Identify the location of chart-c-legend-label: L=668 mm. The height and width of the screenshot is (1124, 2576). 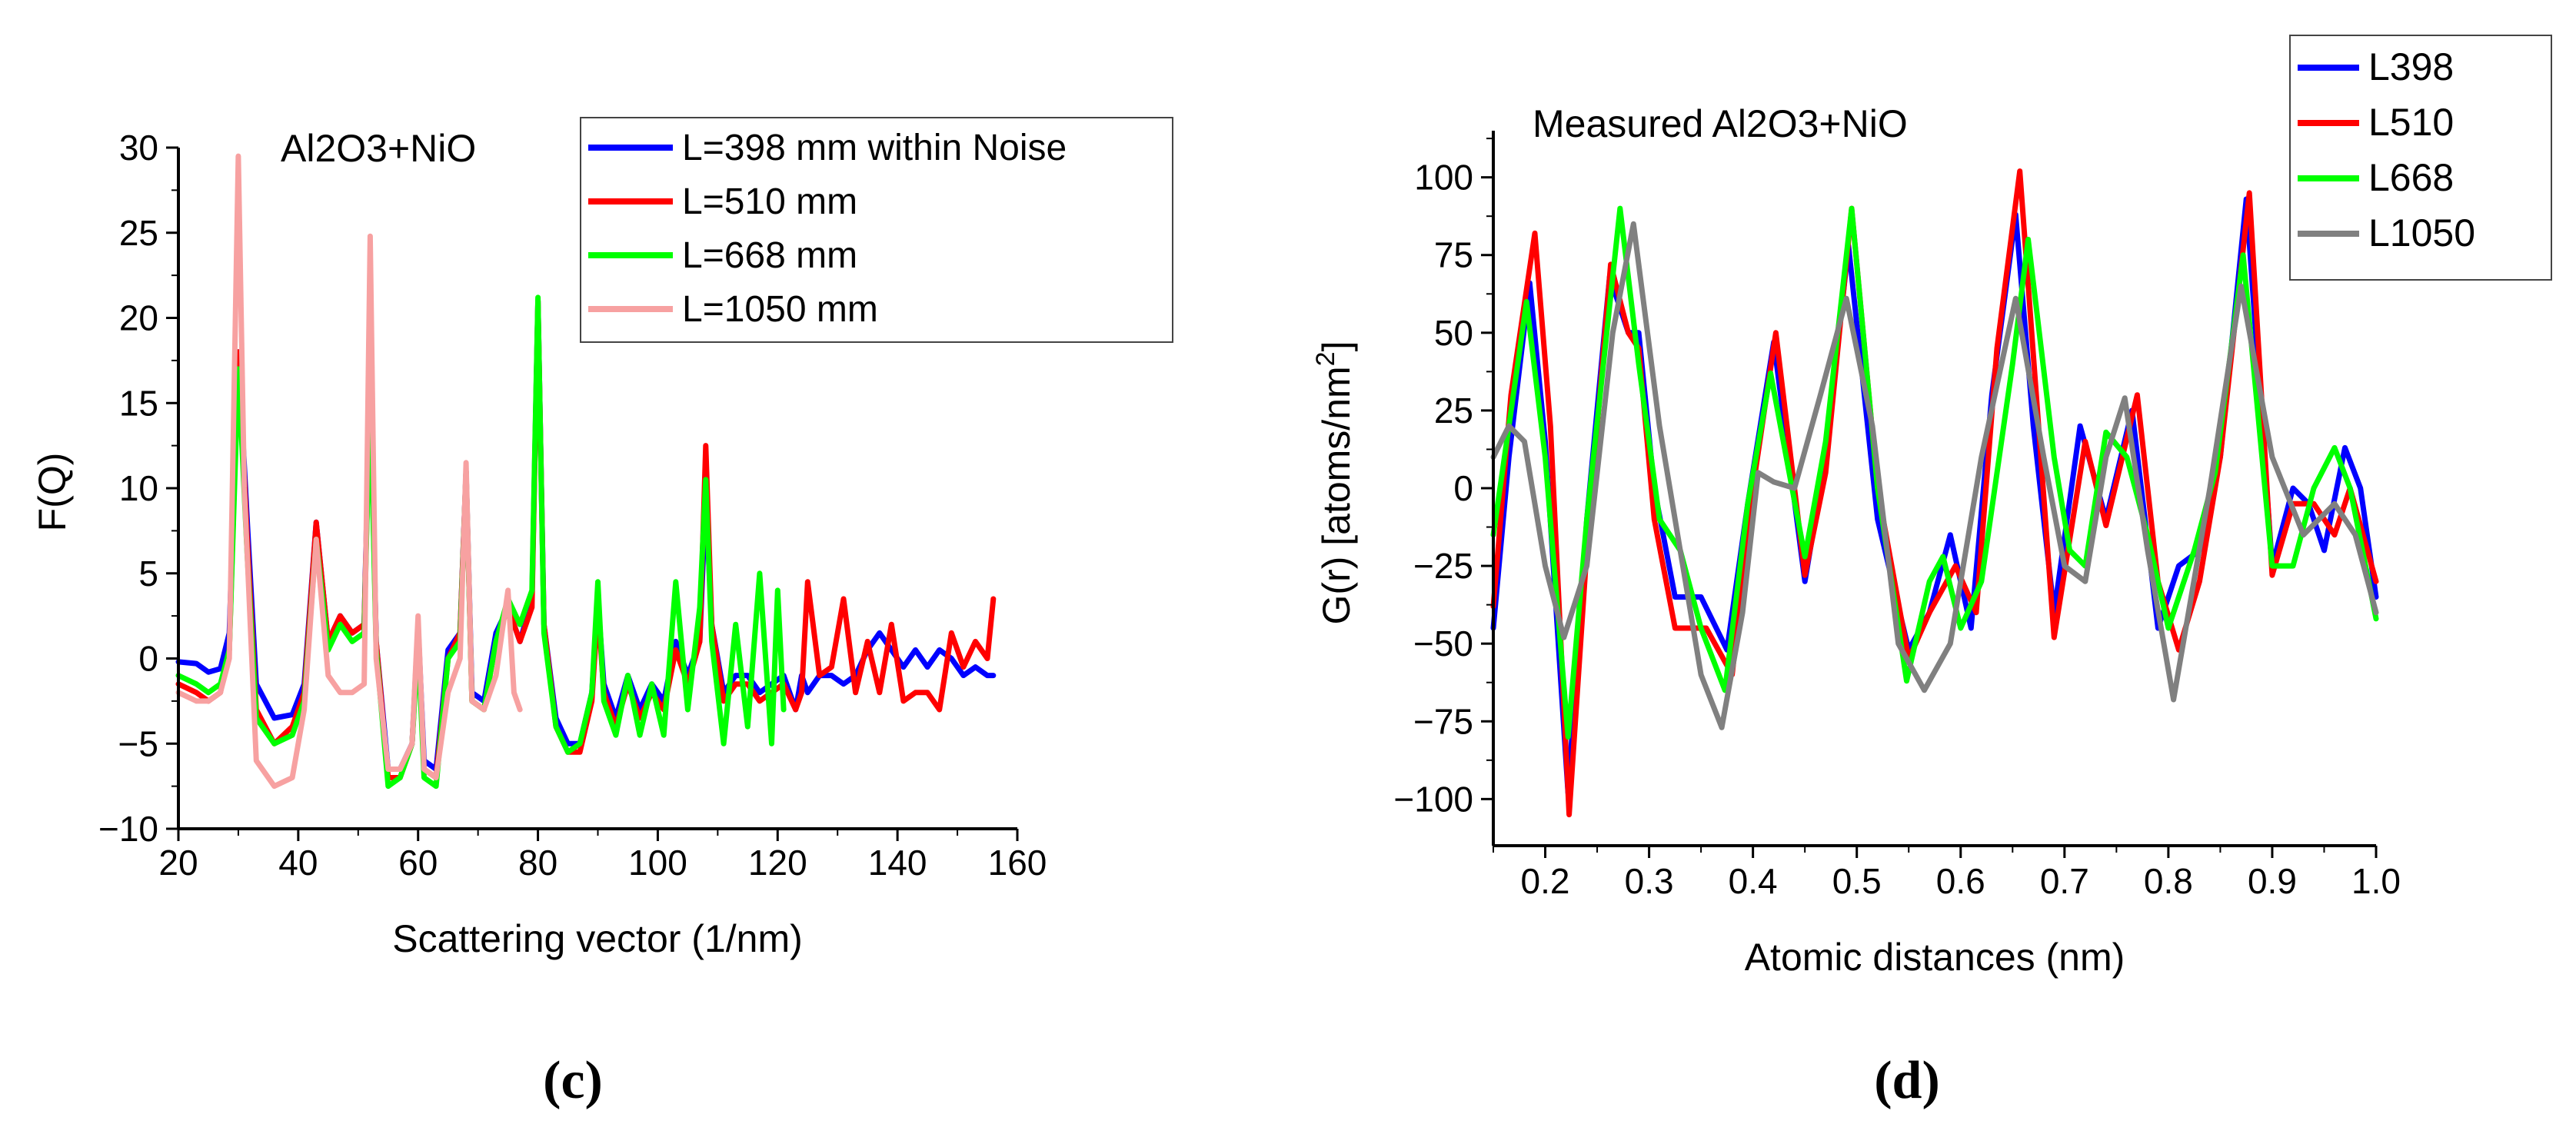
(769, 255).